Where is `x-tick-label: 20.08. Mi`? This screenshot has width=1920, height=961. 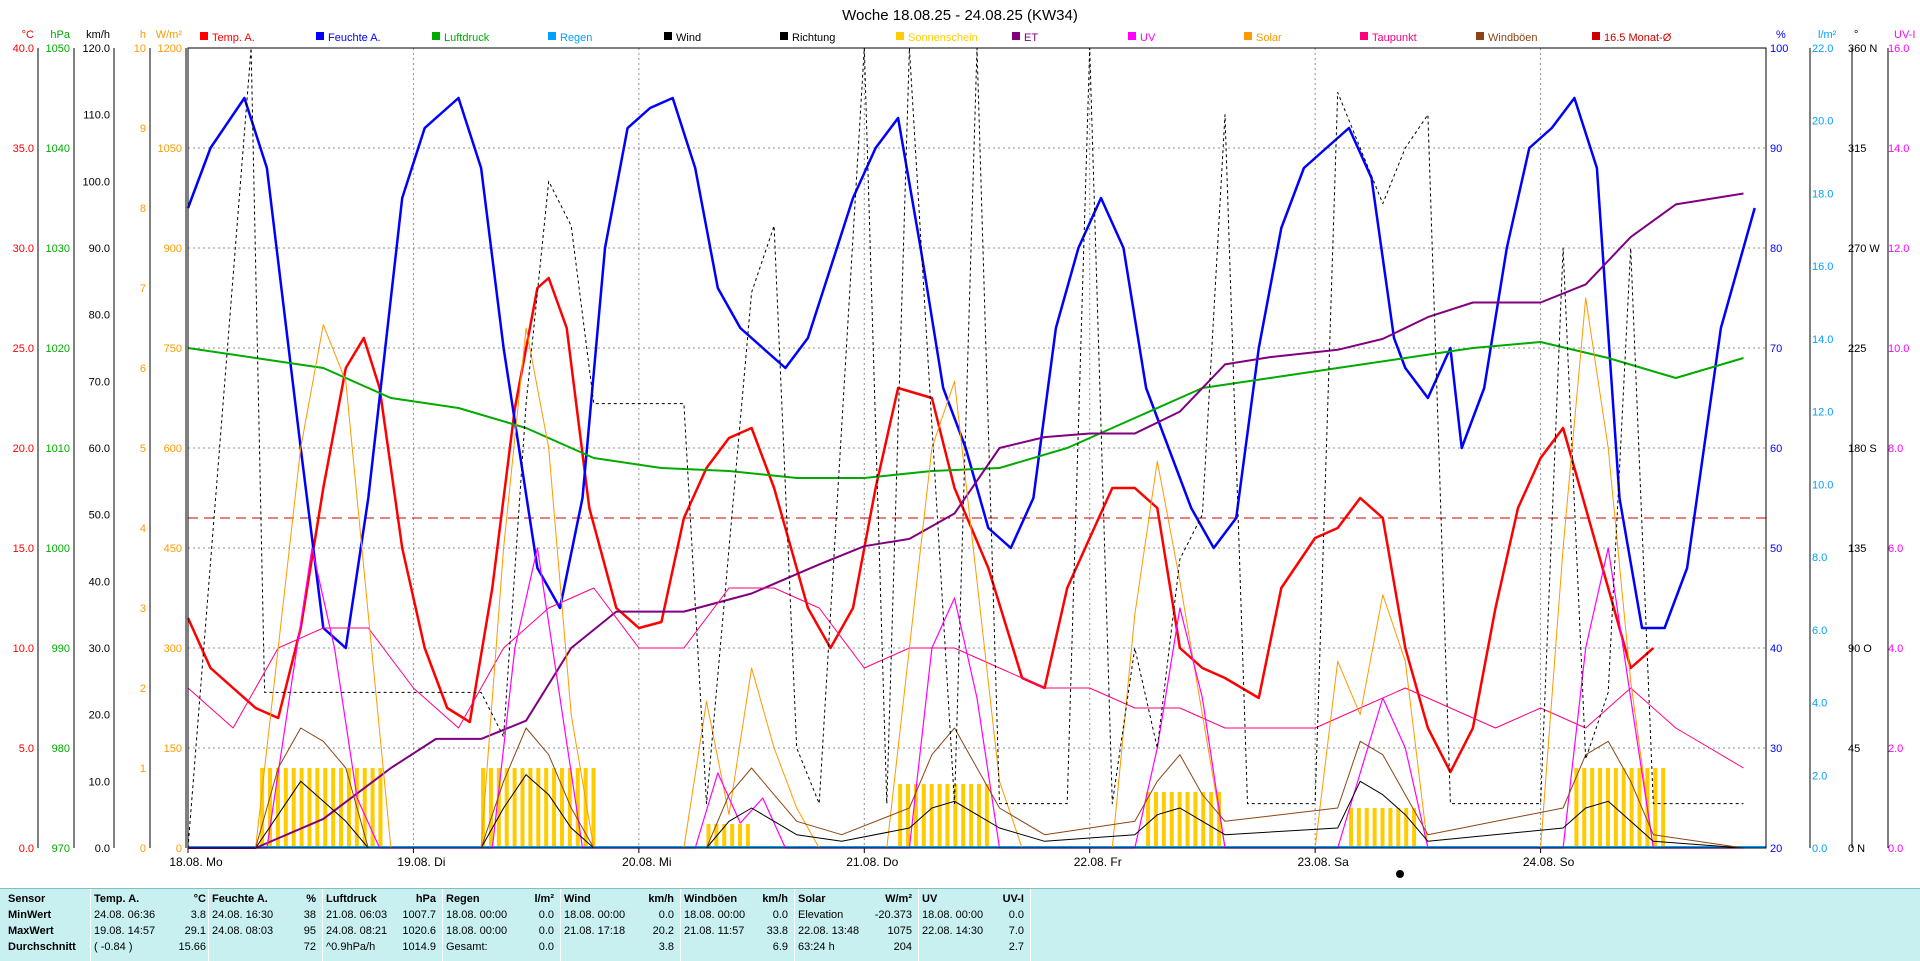 x-tick-label: 20.08. Mi is located at coordinates (646, 862).